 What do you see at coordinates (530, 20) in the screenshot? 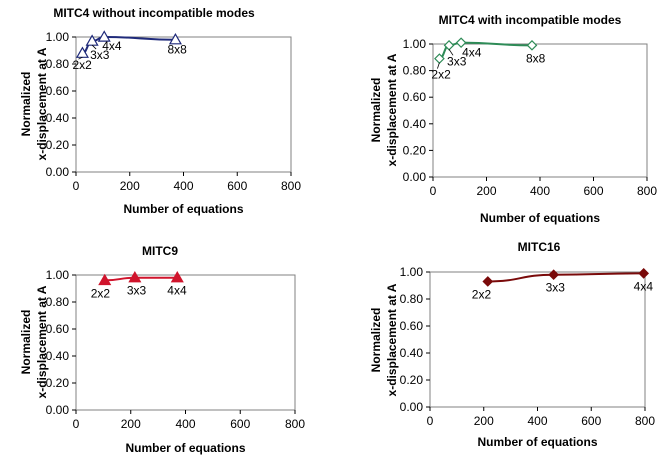
I see `chart-title: MITC4 with incompatible modes` at bounding box center [530, 20].